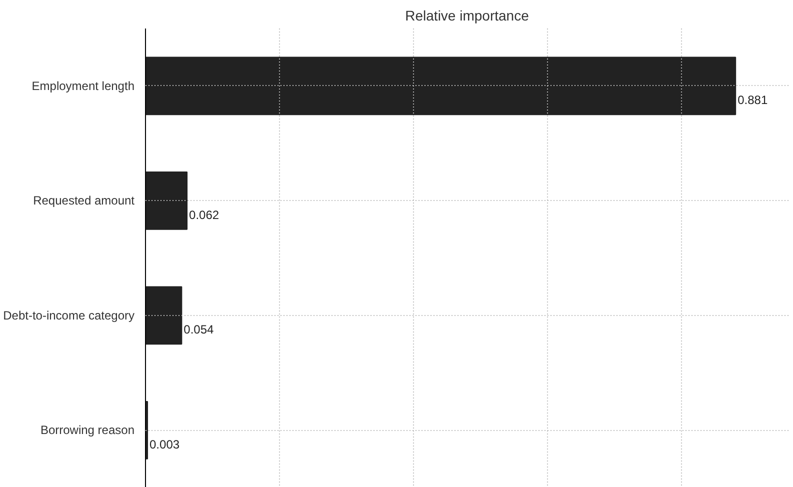 Image resolution: width=793 pixels, height=487 pixels. Describe the element at coordinates (83, 85) in the screenshot. I see `y-tick-label: Employment length` at that location.